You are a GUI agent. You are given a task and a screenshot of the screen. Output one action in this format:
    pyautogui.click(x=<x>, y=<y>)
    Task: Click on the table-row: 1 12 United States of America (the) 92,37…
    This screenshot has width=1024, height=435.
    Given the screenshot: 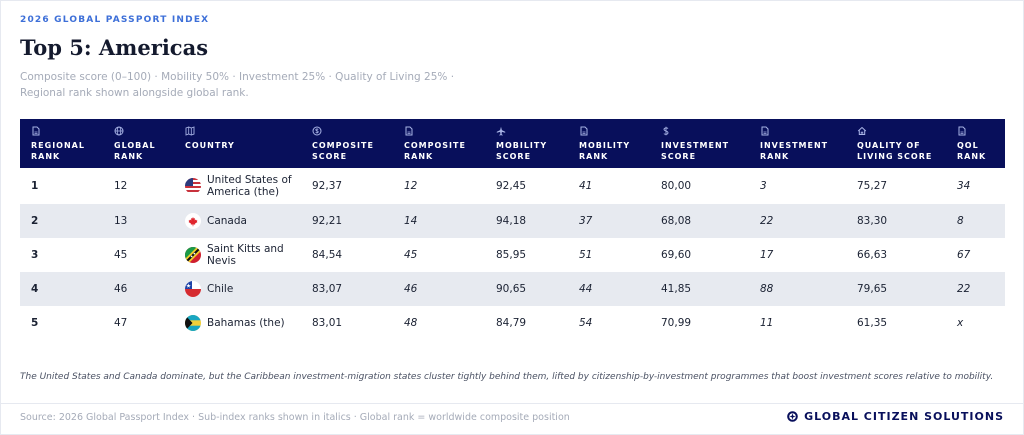 What is the action you would take?
    pyautogui.click(x=512, y=186)
    